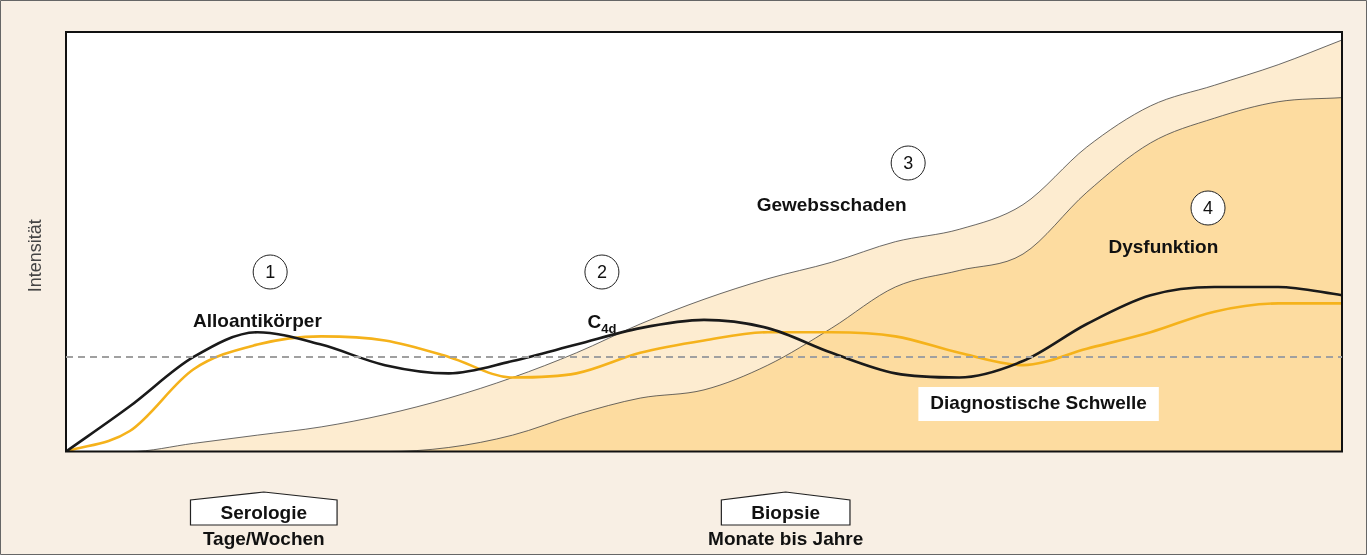 Image resolution: width=1367 pixels, height=555 pixels. I want to click on y-axis-title: Intensität, so click(34, 256).